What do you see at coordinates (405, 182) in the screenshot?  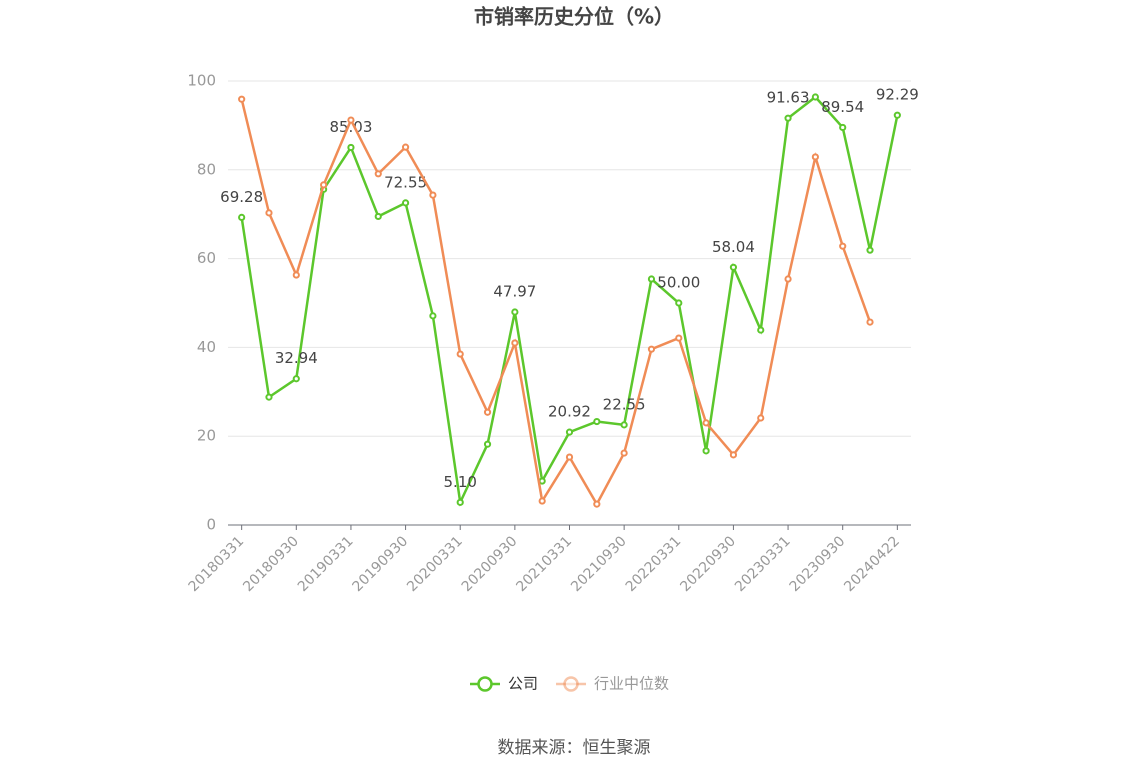 I see `data-label: 72.55` at bounding box center [405, 182].